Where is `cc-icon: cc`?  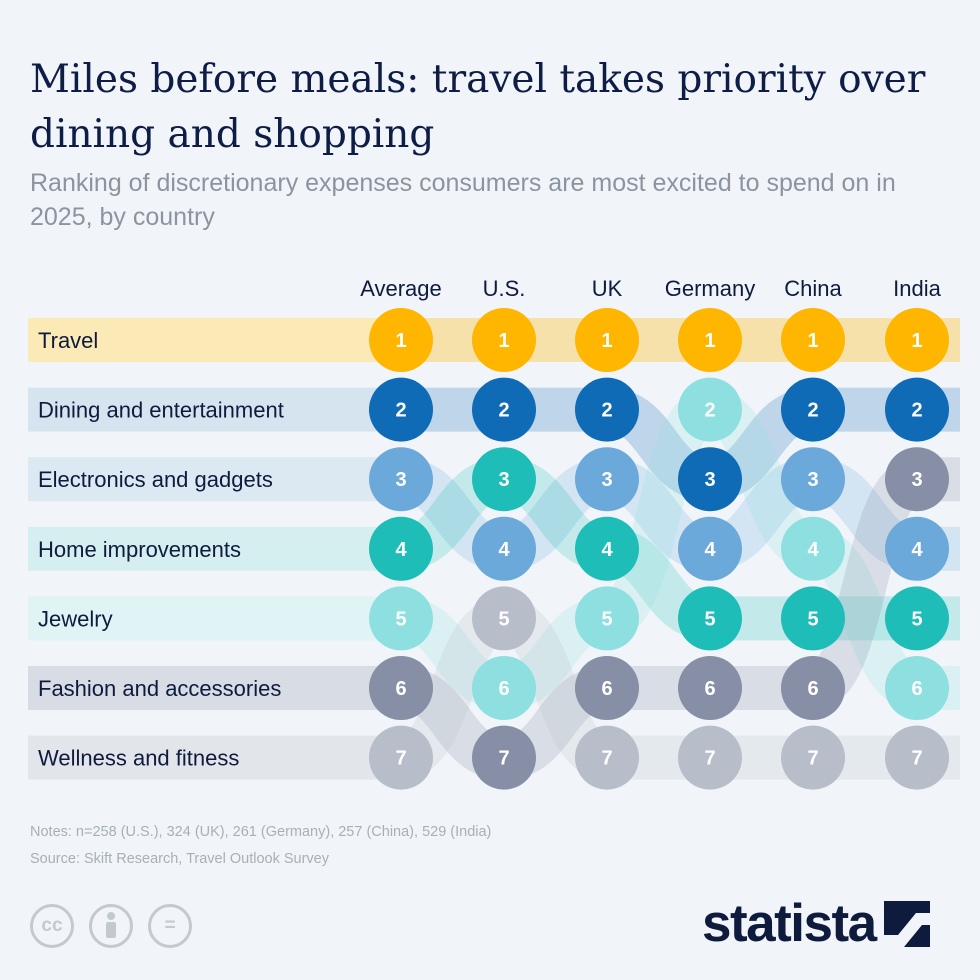
cc-icon: cc is located at coordinates (52, 926).